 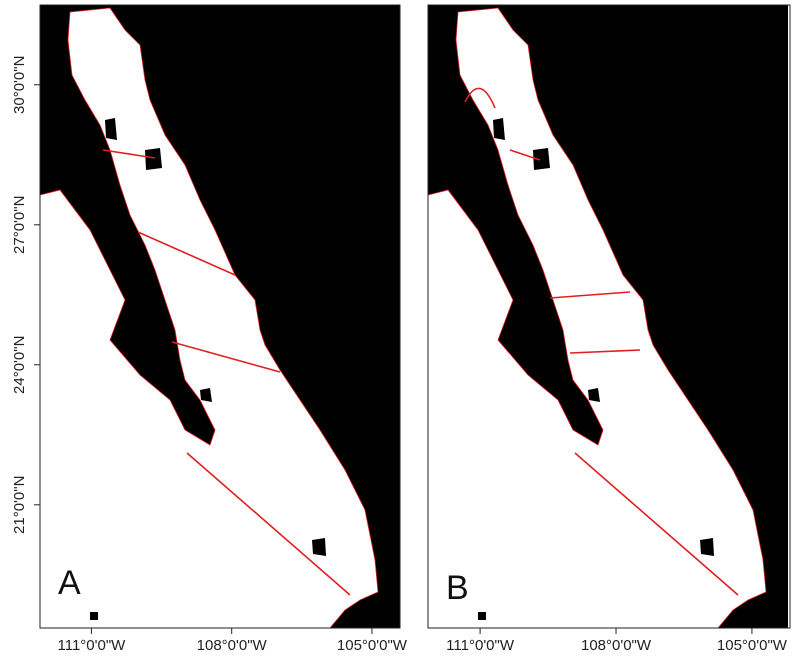 What do you see at coordinates (19, 85) in the screenshot?
I see `y-tick-label: 30°0'0"N` at bounding box center [19, 85].